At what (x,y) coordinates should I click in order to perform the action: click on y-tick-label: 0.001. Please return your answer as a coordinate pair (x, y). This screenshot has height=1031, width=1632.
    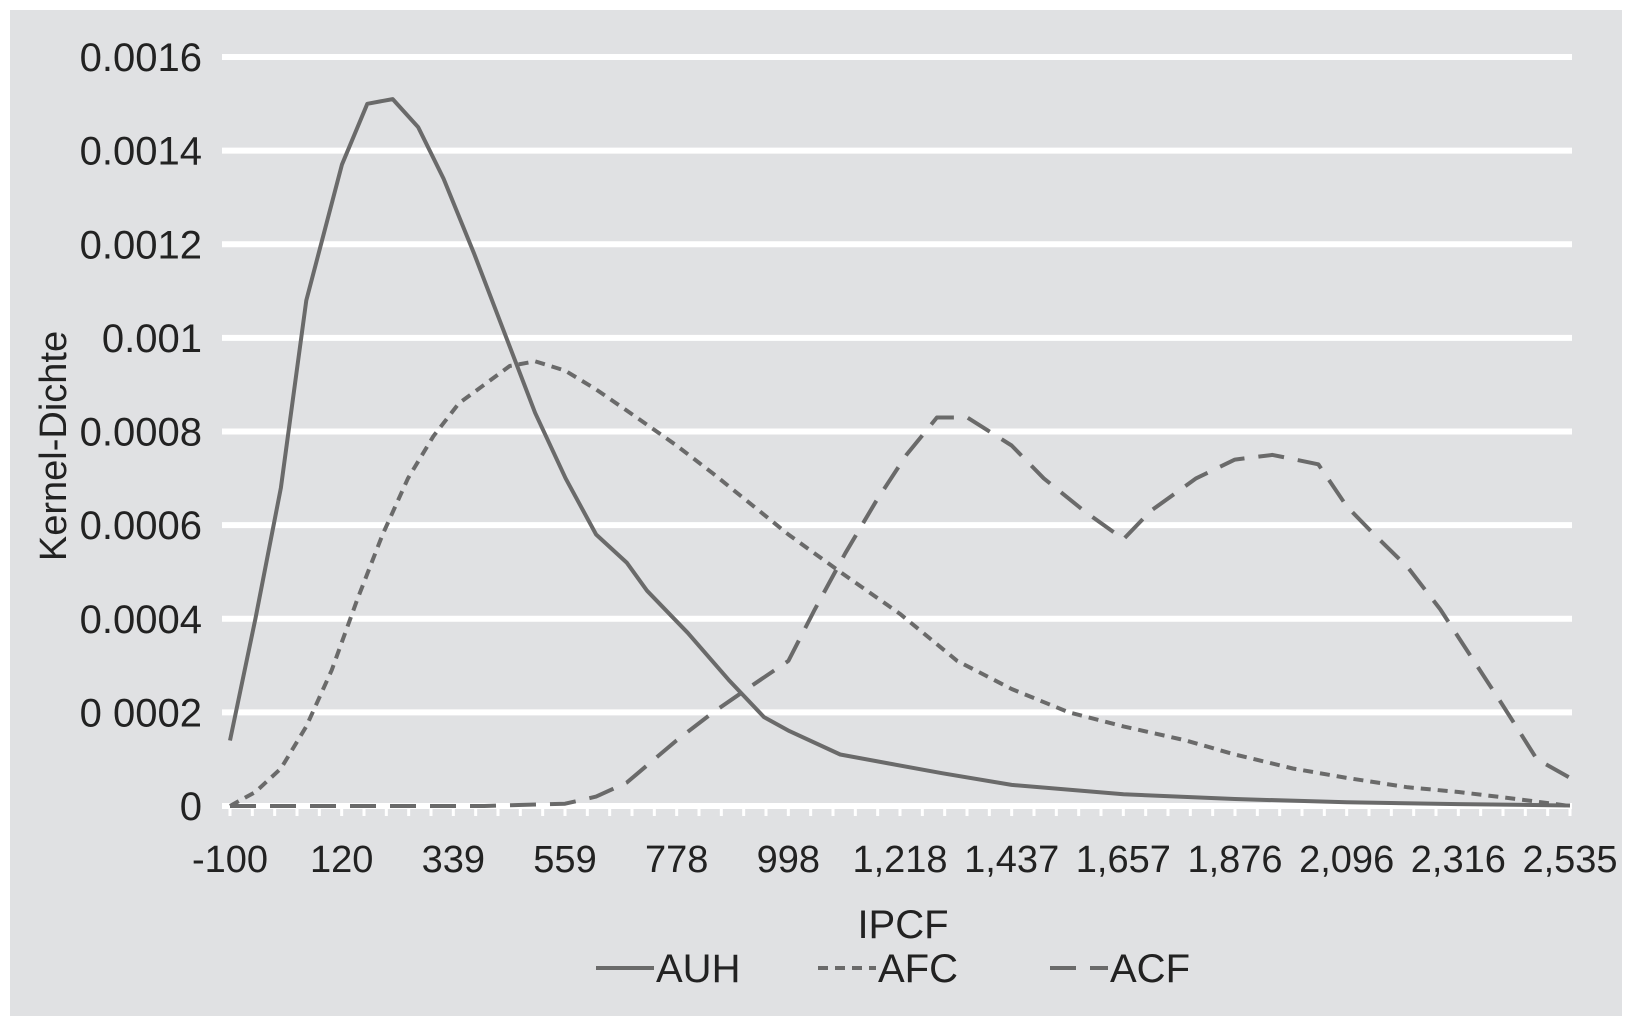
    Looking at the image, I should click on (152, 339).